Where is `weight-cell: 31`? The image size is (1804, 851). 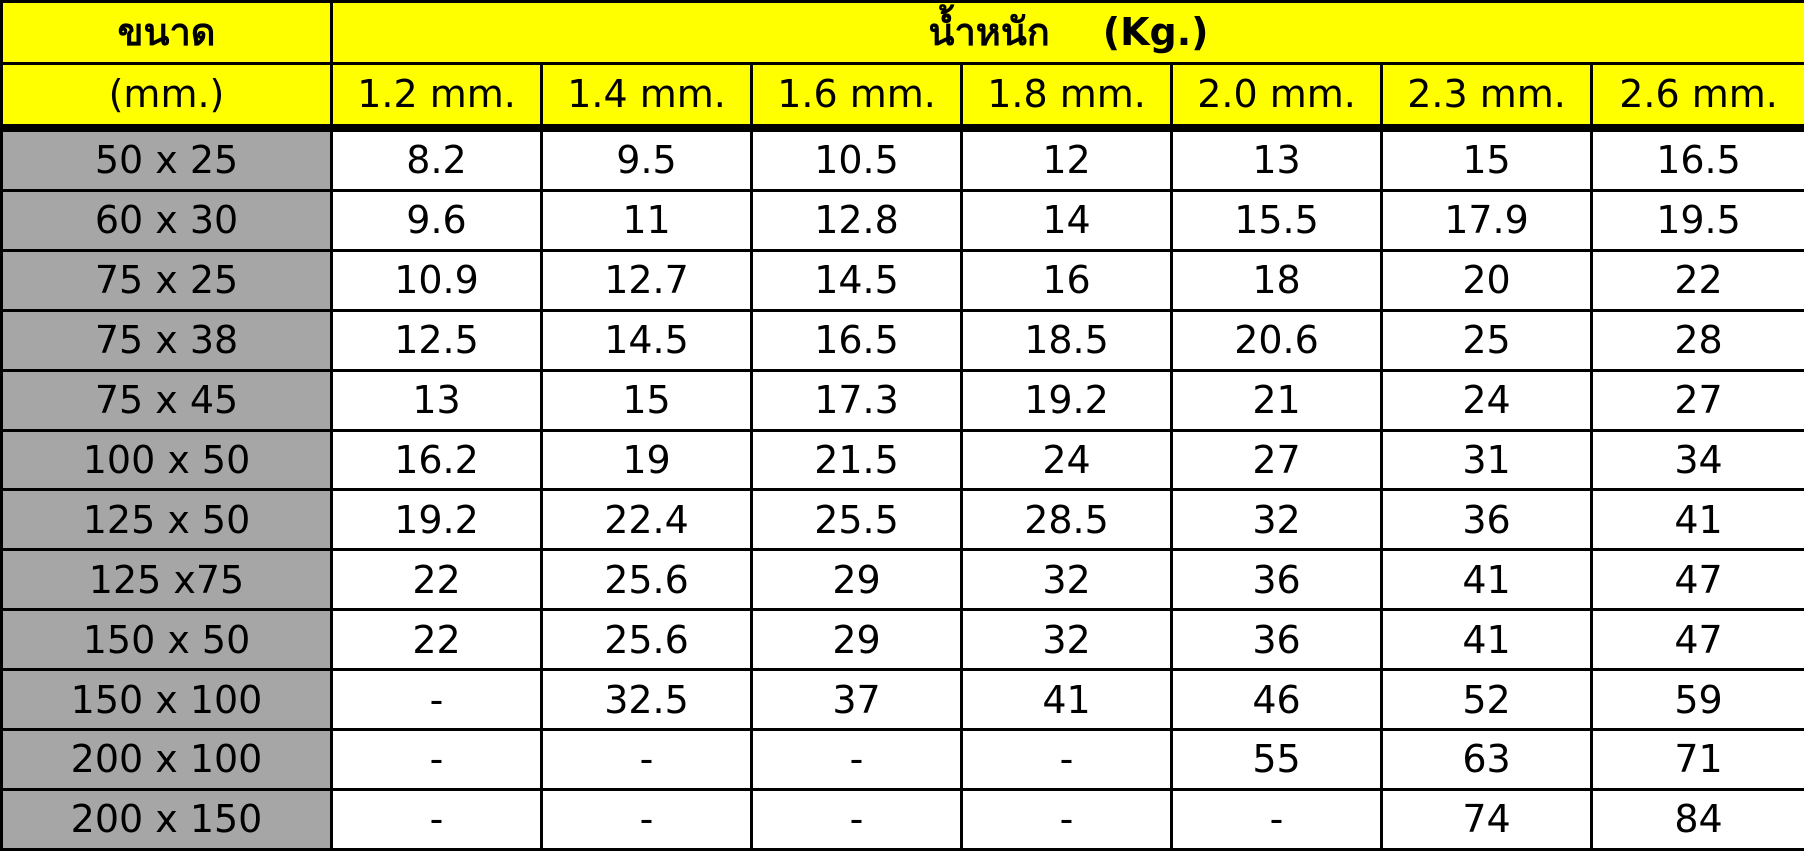 weight-cell: 31 is located at coordinates (1486, 460).